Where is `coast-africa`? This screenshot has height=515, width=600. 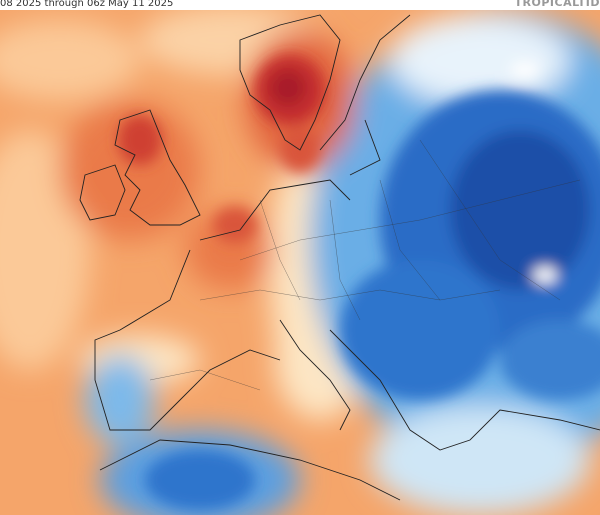
coast-africa is located at coordinates (250, 470).